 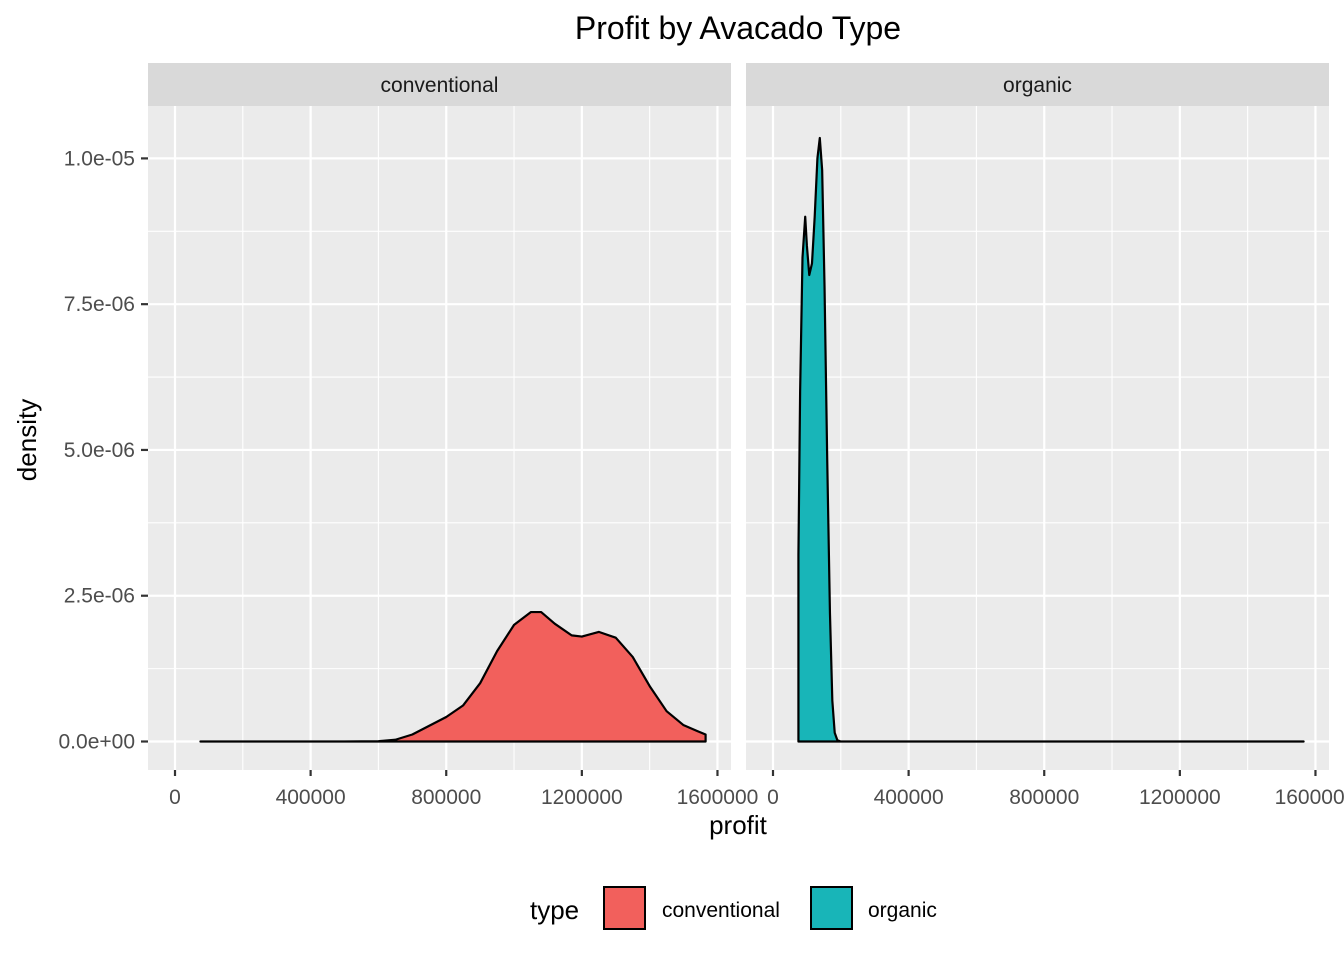 What do you see at coordinates (453, 676) in the screenshot?
I see `density-area-conventional` at bounding box center [453, 676].